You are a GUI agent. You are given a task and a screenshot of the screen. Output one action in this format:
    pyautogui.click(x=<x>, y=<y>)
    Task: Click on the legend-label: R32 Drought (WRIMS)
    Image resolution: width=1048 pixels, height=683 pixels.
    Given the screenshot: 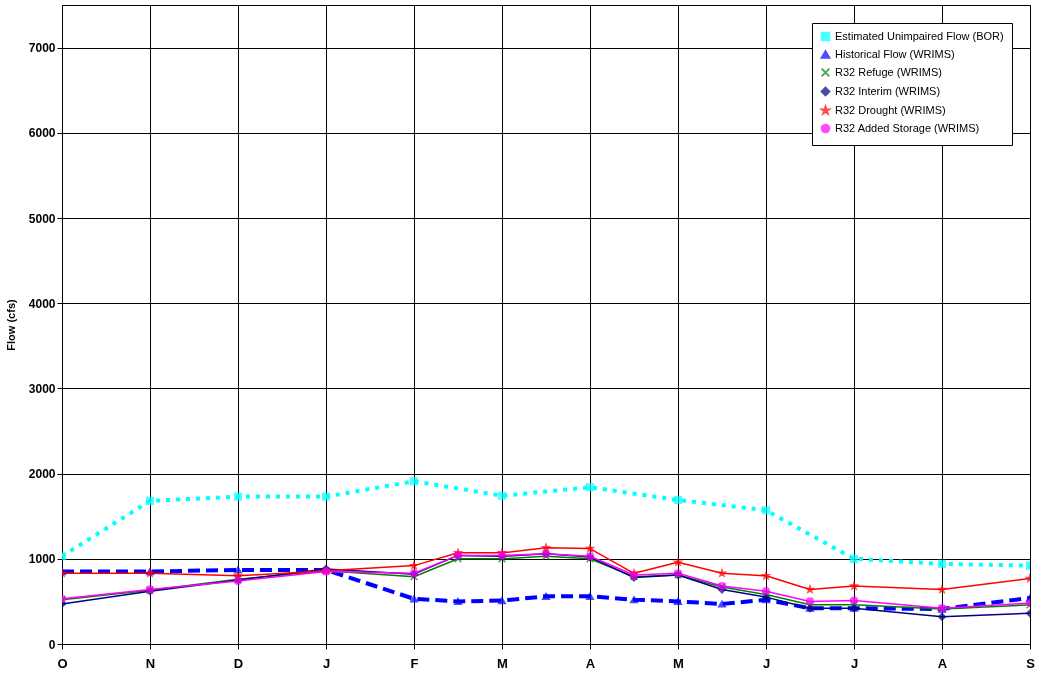 What is the action you would take?
    pyautogui.click(x=890, y=109)
    